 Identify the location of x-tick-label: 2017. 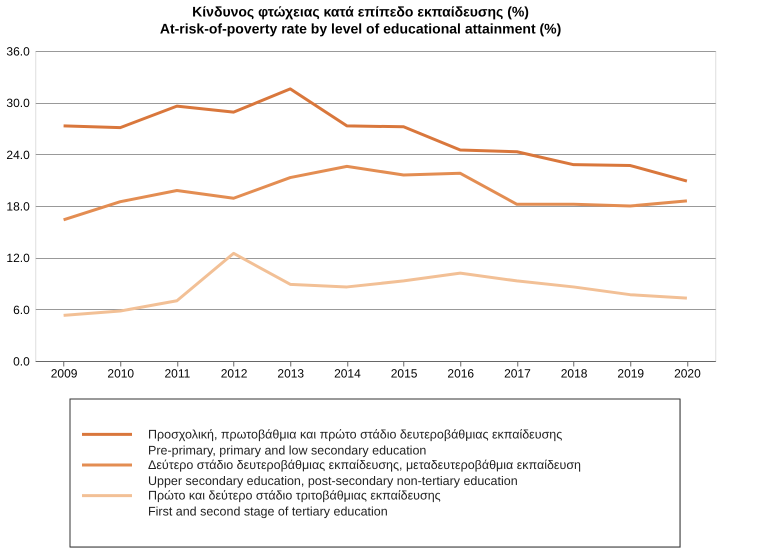
(518, 373).